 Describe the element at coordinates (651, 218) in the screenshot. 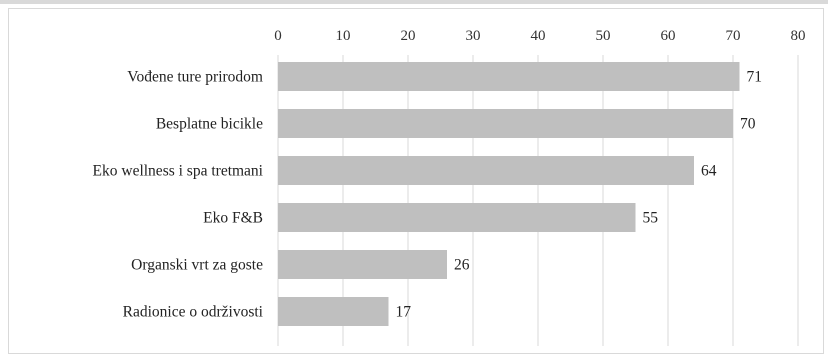

I see `data-label-3: 55` at that location.